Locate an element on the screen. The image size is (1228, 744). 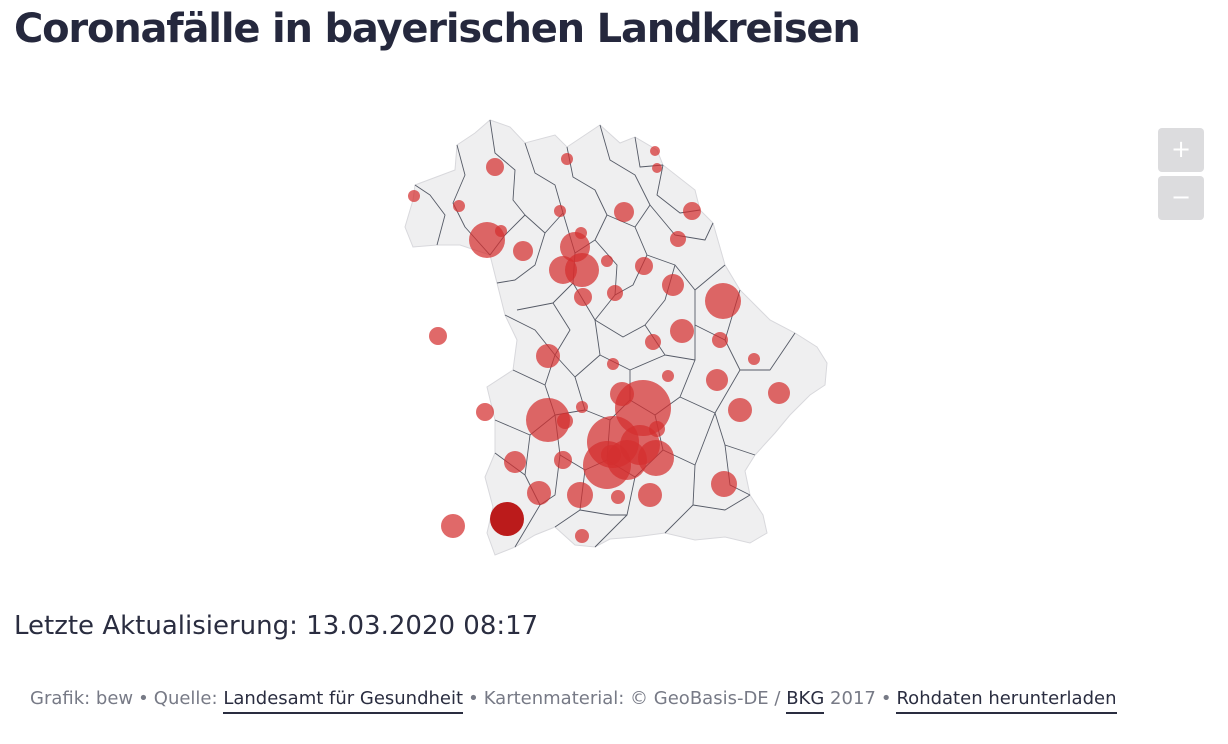
bkg-link: BKG is located at coordinates (805, 701).